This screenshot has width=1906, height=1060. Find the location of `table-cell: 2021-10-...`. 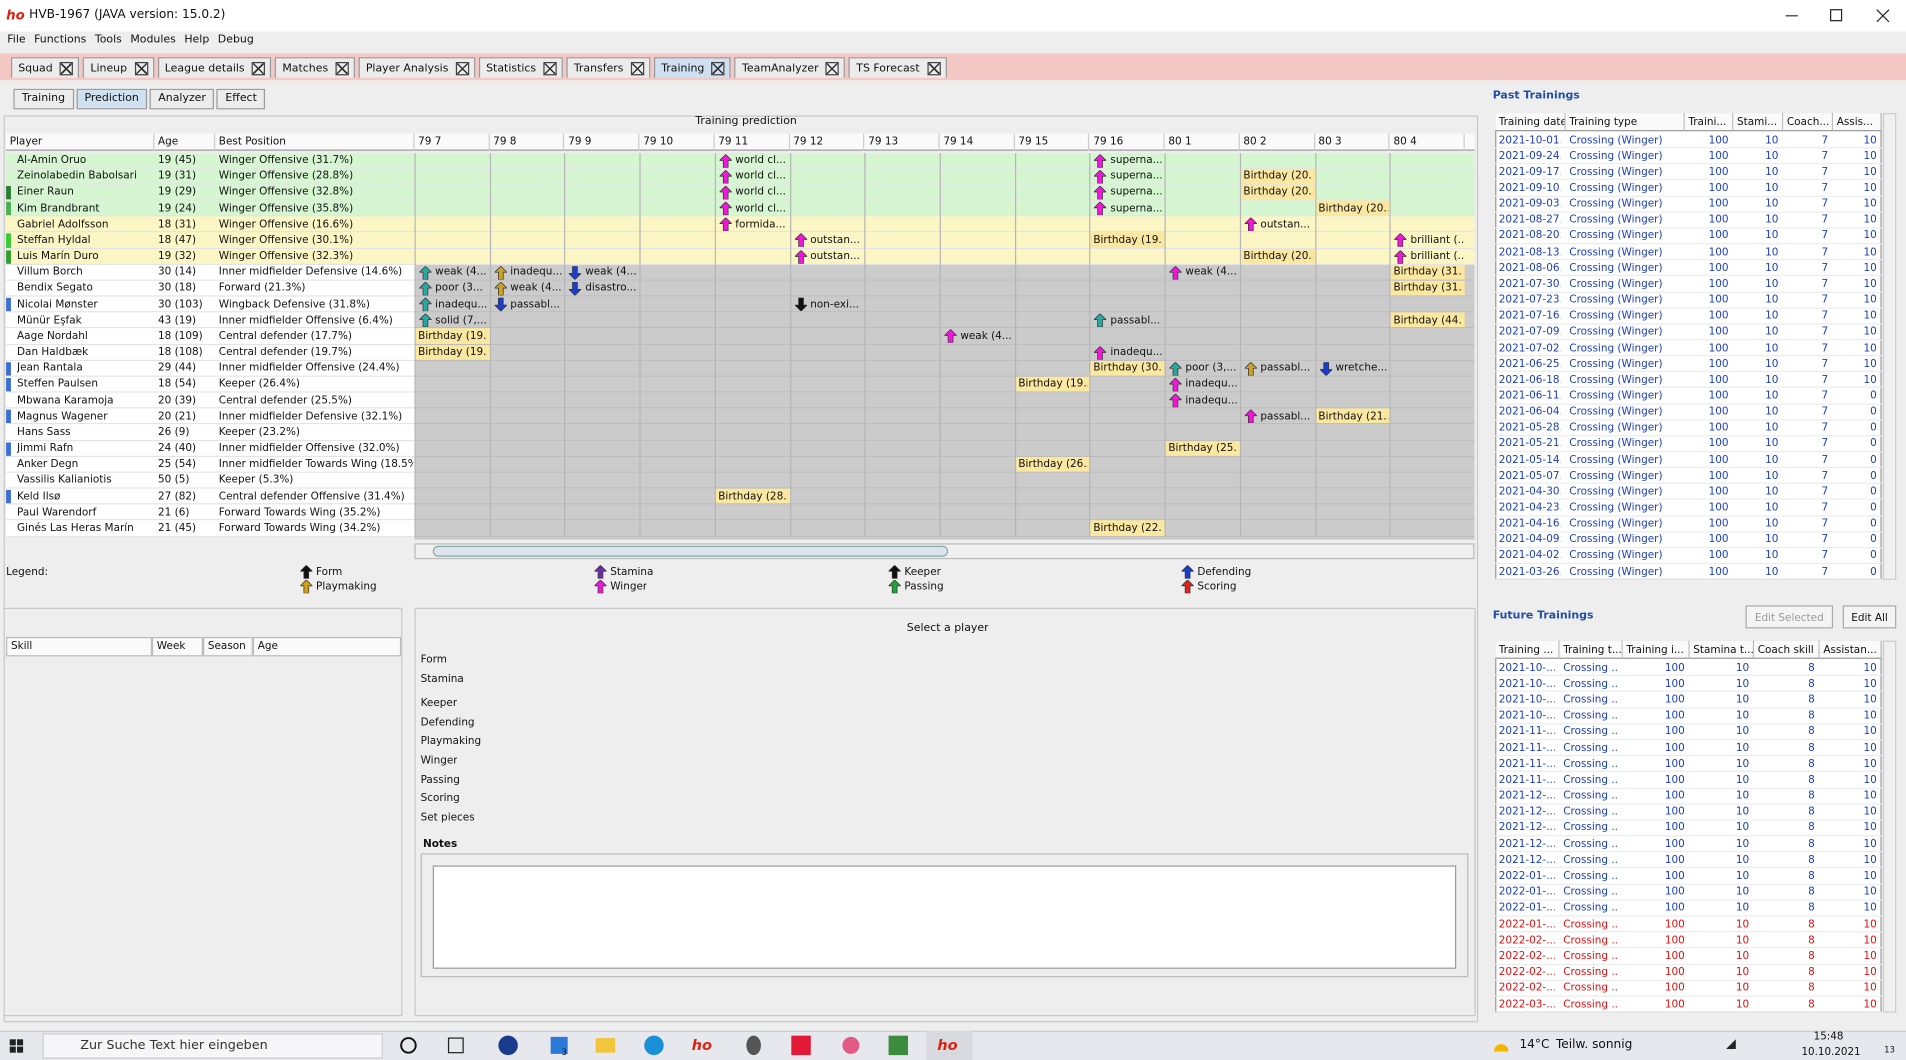

table-cell: 2021-10-... is located at coordinates (1526, 716).